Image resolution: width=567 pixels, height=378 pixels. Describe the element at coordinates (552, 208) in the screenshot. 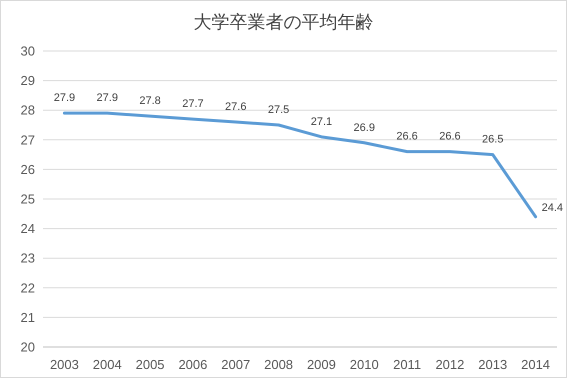

I see `data-label: 24.4` at that location.